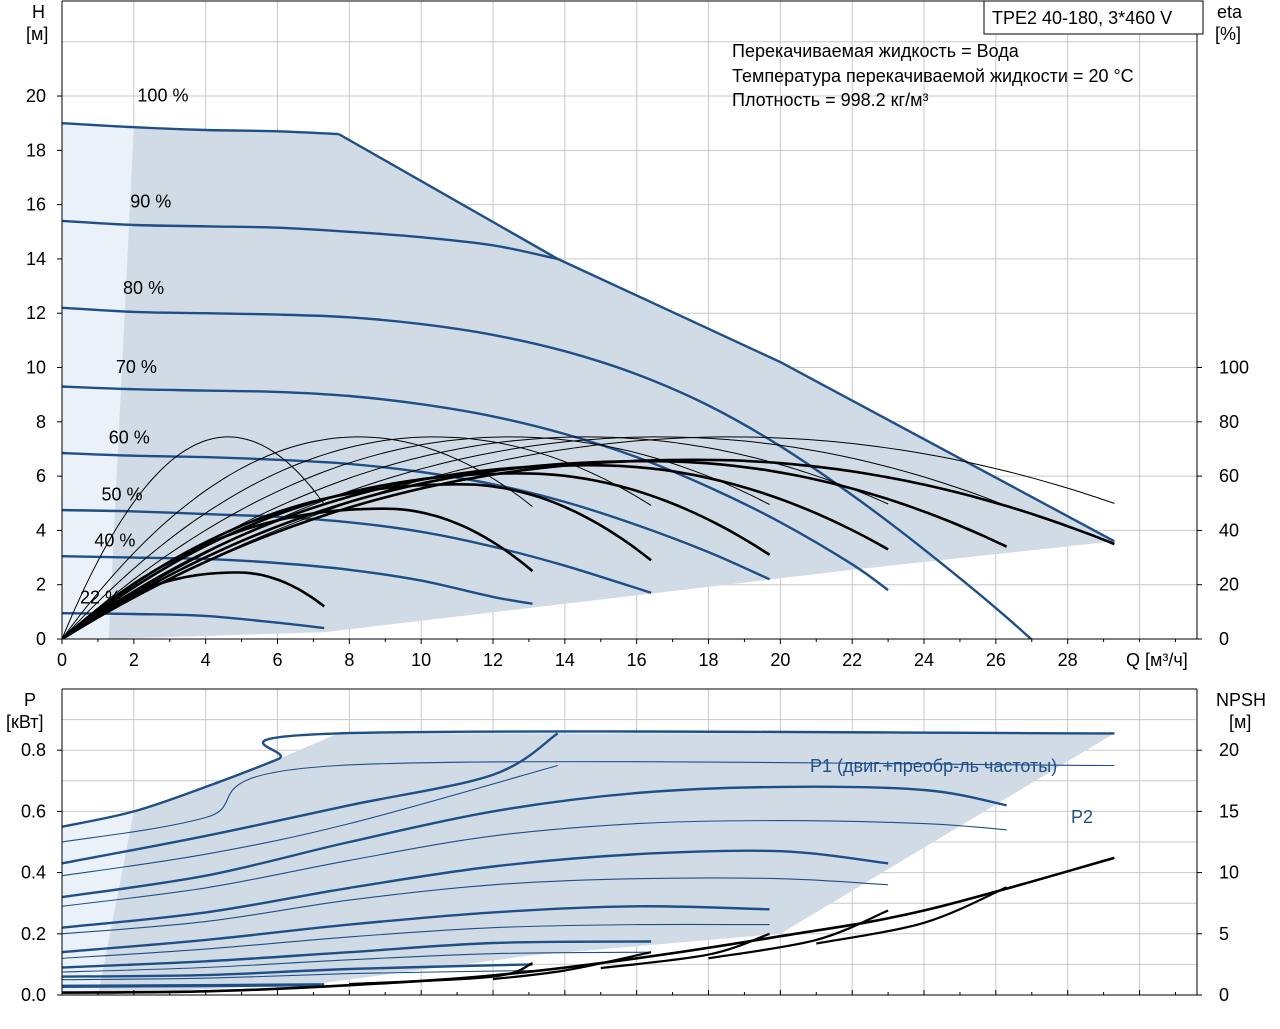 Image resolution: width=1280 pixels, height=1029 pixels. What do you see at coordinates (876, 51) in the screenshot?
I see `info-liquid: Перекачиваемая жидкость = Вода` at bounding box center [876, 51].